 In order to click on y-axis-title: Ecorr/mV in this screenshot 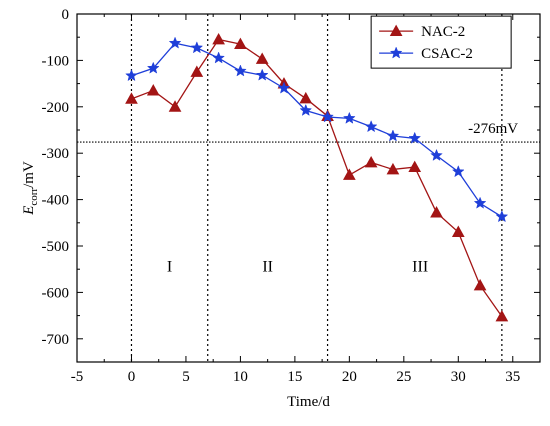, I will do `click(30, 188)`.